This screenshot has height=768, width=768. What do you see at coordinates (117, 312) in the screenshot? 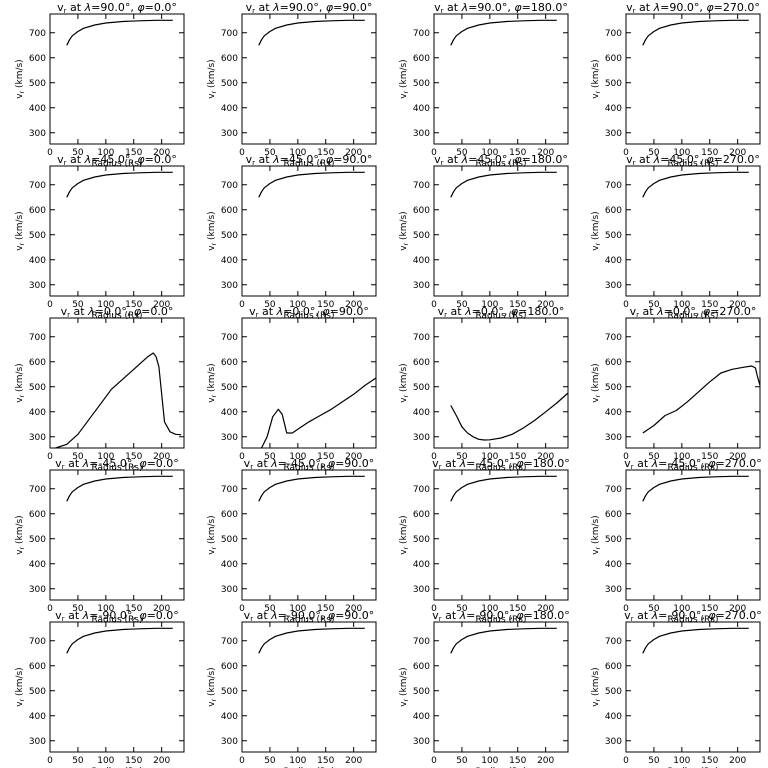
I see `panel-title: vr at λ=0.0°, φ=0.0°` at bounding box center [117, 312].